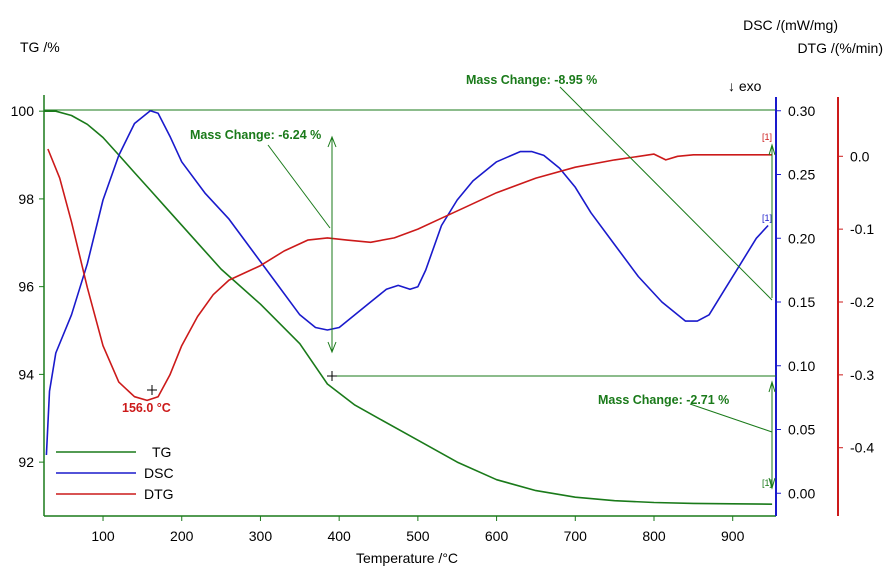 This screenshot has width=890, height=572. Describe the element at coordinates (103, 536) in the screenshot. I see `x-tick-label: 100` at that location.